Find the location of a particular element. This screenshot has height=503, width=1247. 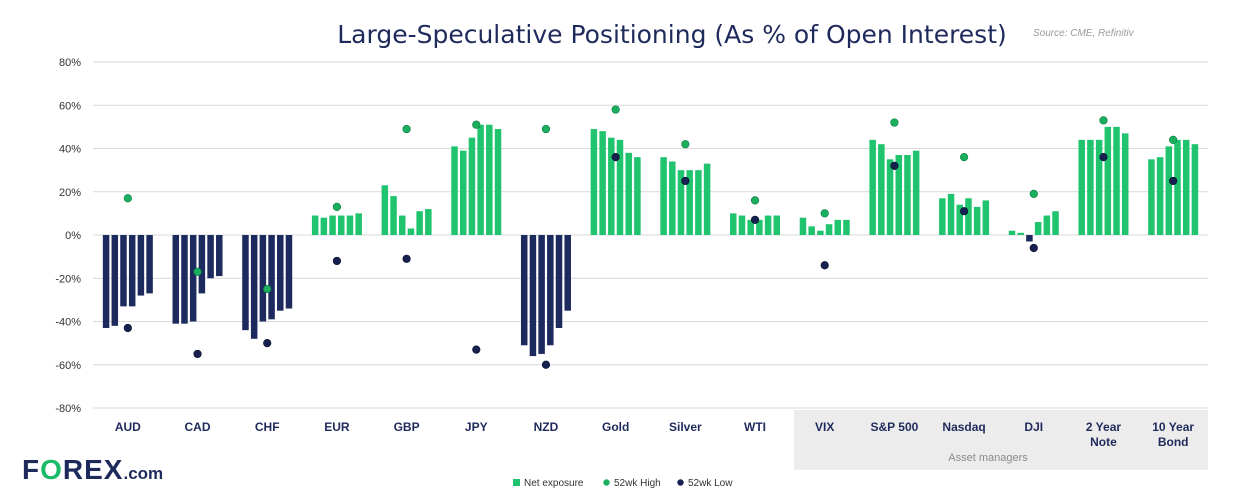

x-category-label: 2 Year is located at coordinates (1103, 427).